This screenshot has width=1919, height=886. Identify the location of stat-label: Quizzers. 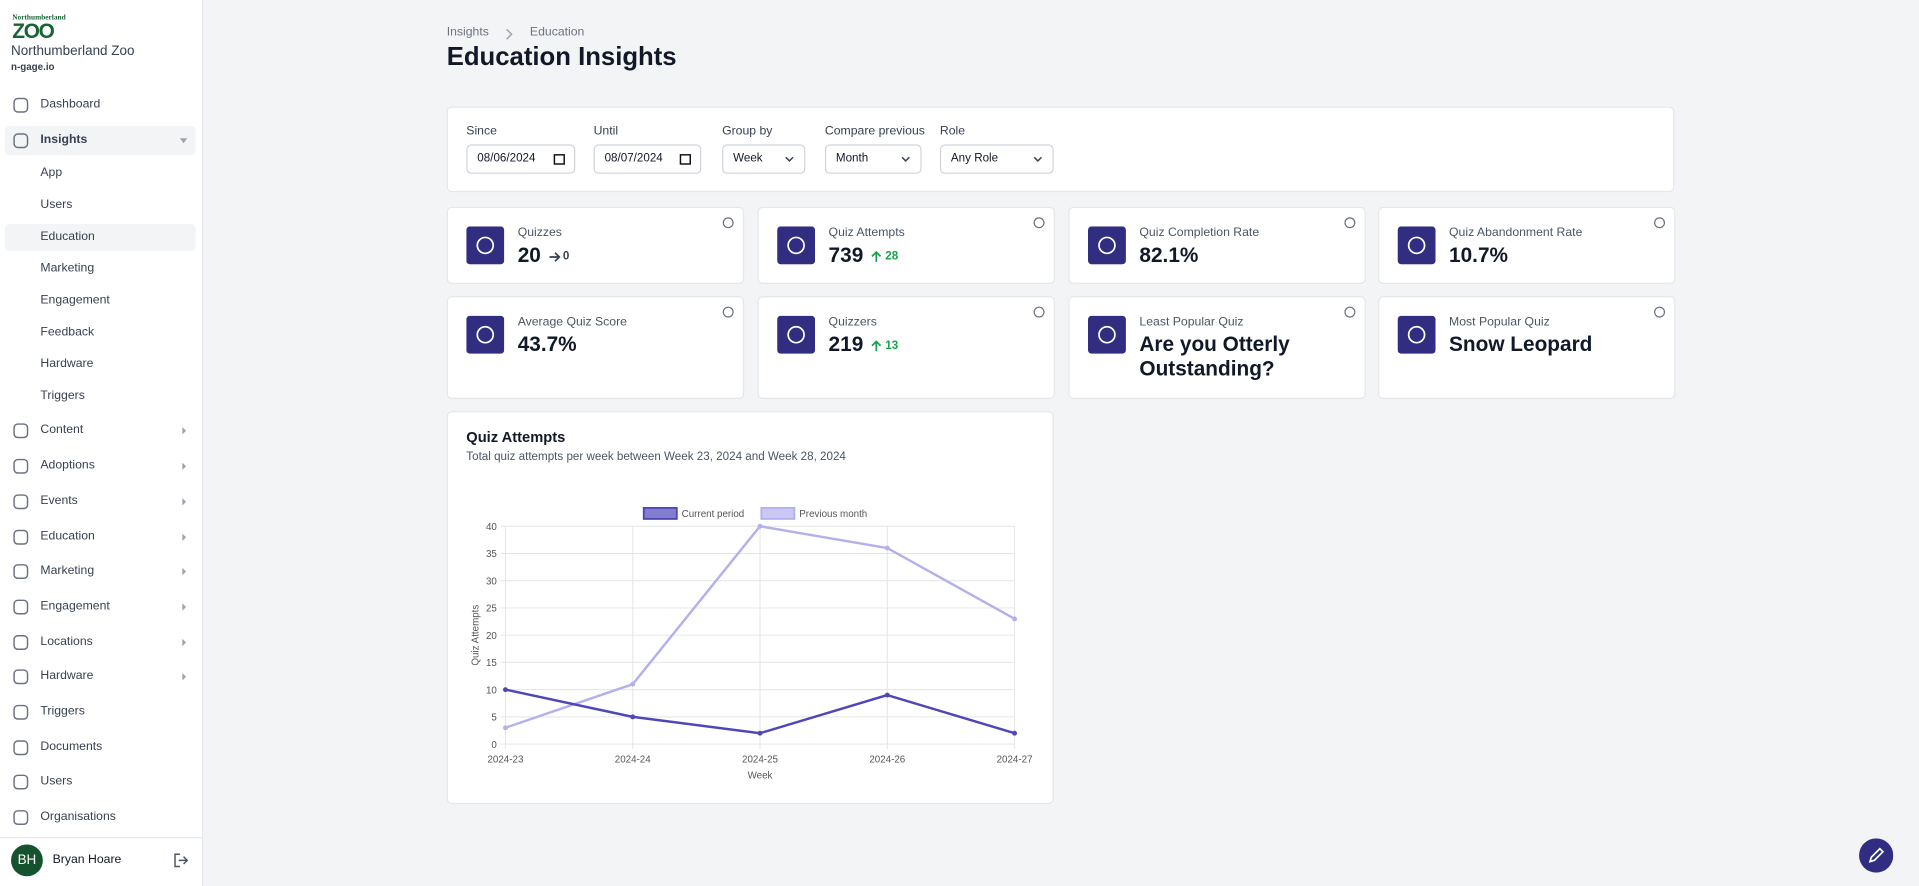
(852, 322).